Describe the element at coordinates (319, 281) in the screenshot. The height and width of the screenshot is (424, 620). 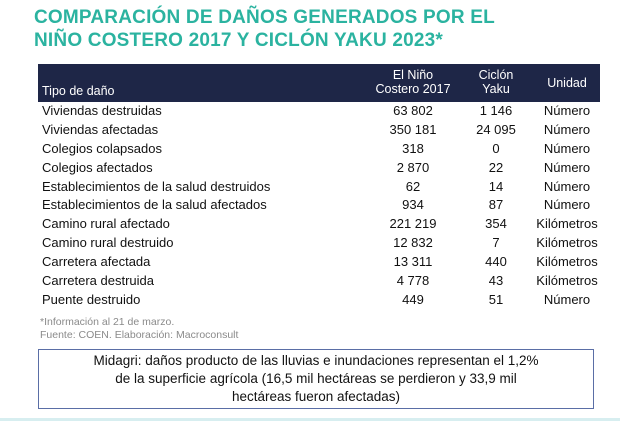
I see `table-row: Carretera destruida 4 778 43 Kilómetros` at that location.